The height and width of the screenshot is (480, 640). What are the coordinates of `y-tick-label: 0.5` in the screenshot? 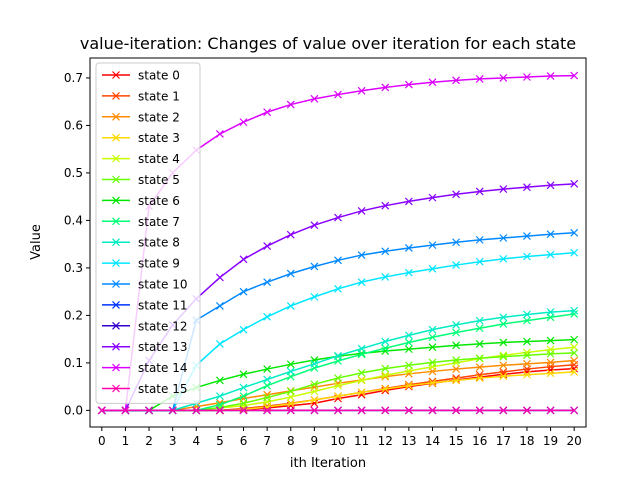 It's located at (73, 173).